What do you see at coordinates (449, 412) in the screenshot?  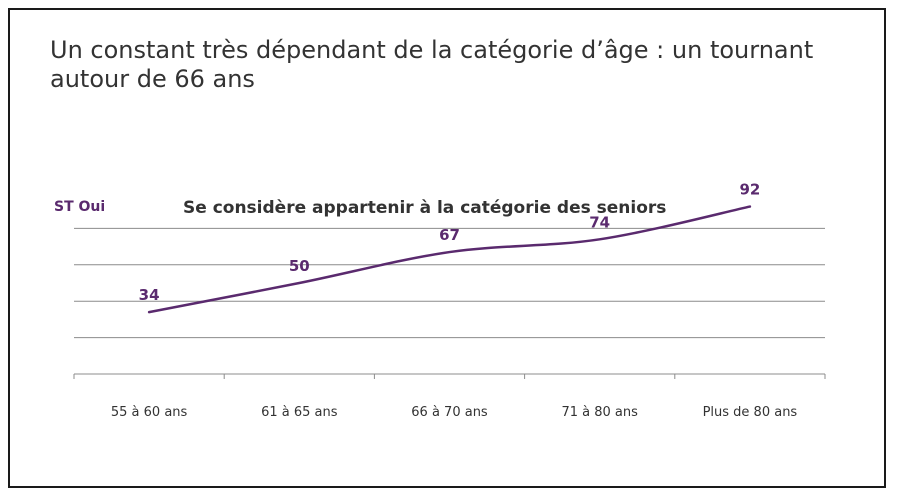 I see `x-tick-label: 66 à 70 ans` at bounding box center [449, 412].